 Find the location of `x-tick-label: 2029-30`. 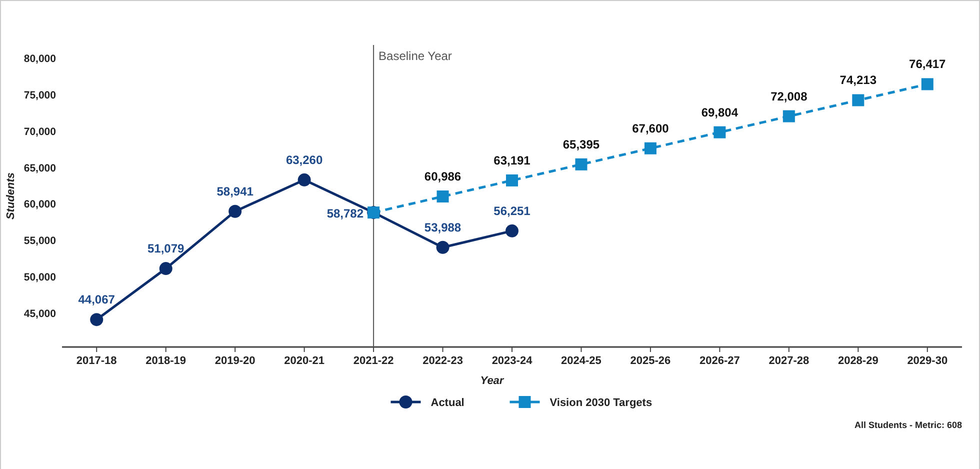

x-tick-label: 2029-30 is located at coordinates (927, 361).